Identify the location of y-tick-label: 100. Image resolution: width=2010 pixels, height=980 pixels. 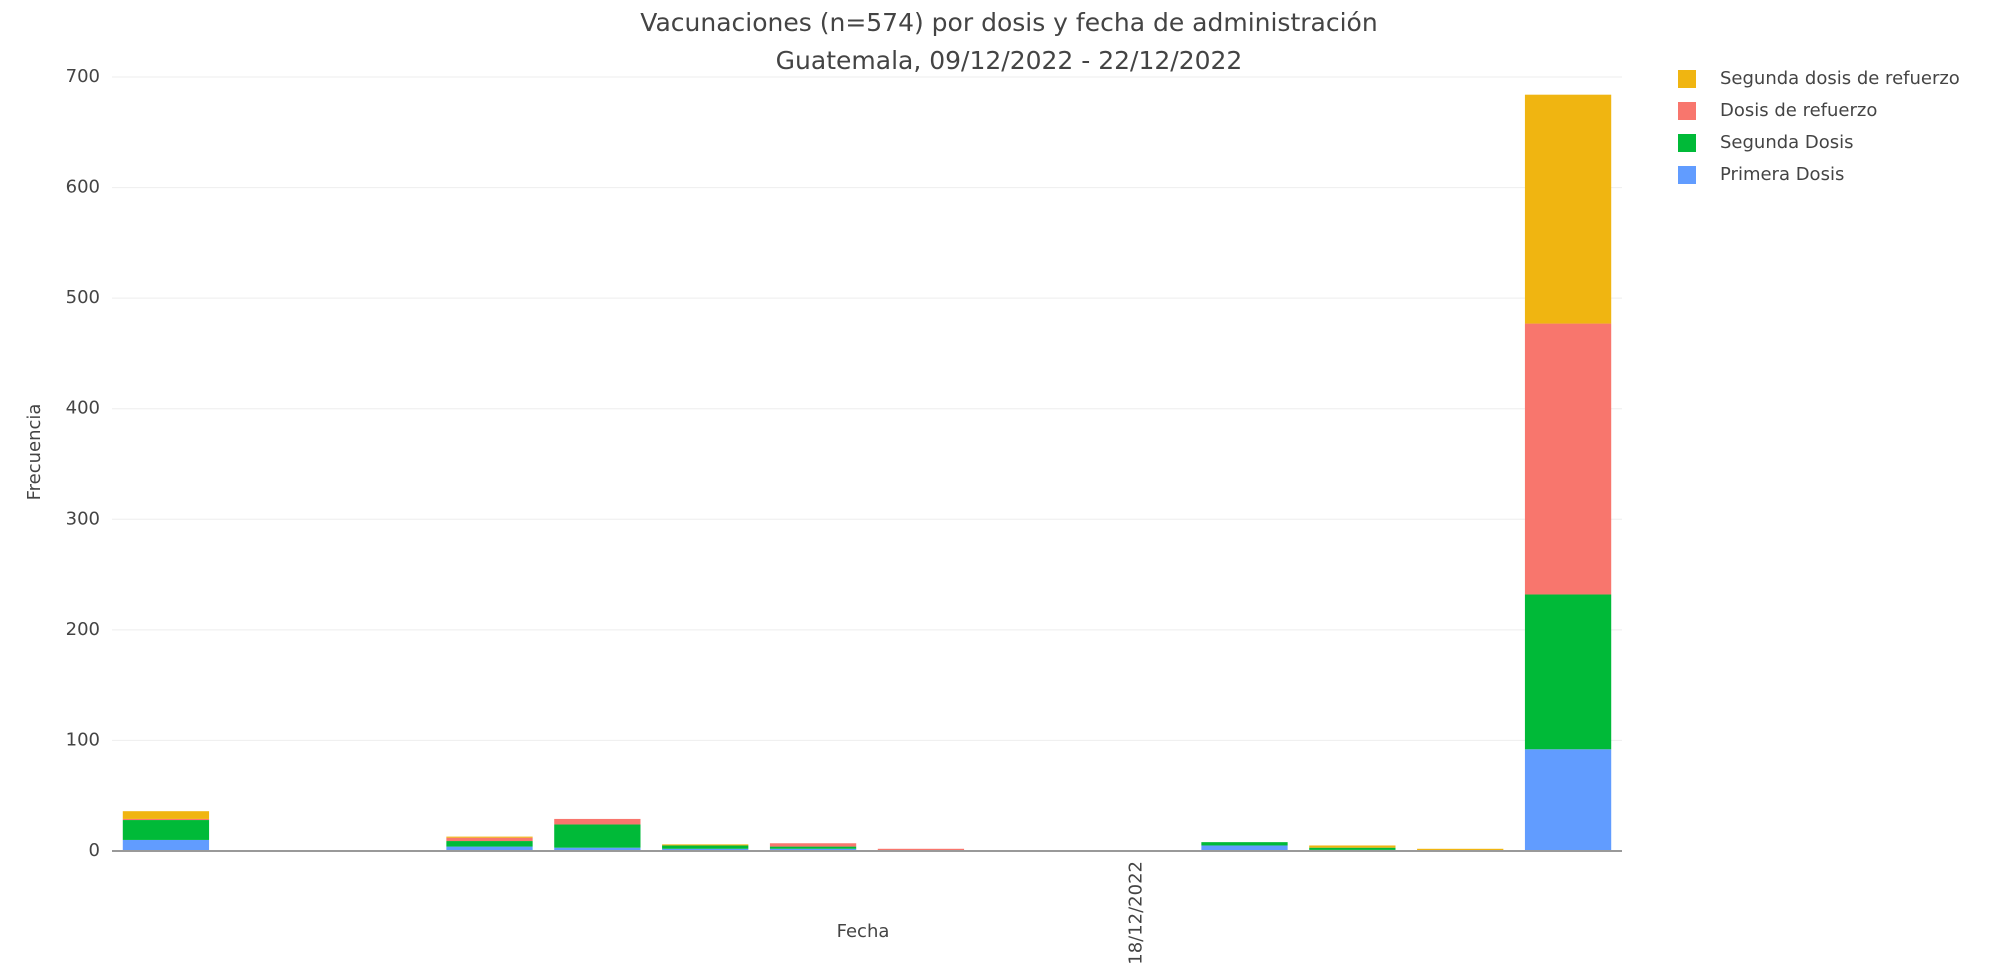
(83, 739).